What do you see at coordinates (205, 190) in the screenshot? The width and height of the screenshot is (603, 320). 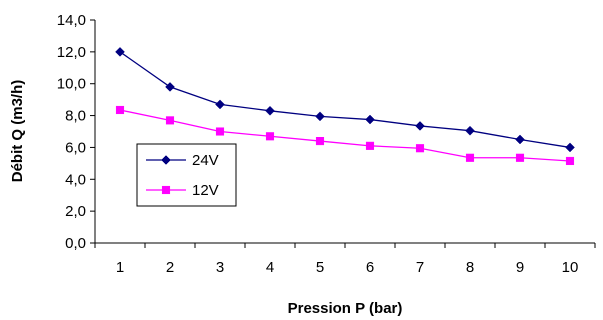 I see `legend-label-12v: 12V` at bounding box center [205, 190].